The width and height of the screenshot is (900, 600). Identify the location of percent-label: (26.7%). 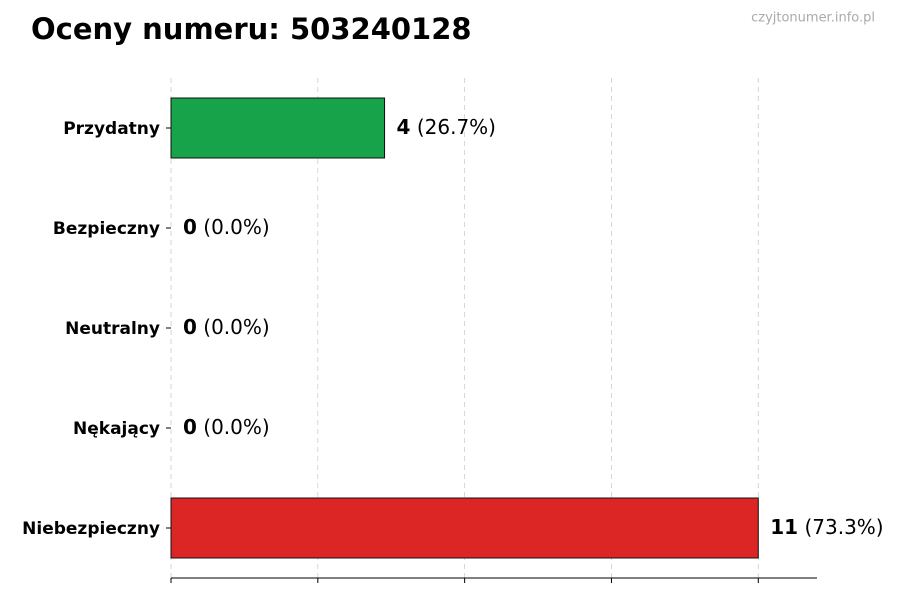
(456, 127).